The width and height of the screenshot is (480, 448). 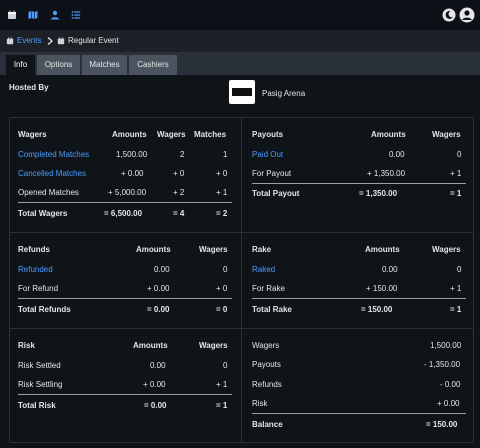 I want to click on host-logo-mark, so click(x=242, y=92).